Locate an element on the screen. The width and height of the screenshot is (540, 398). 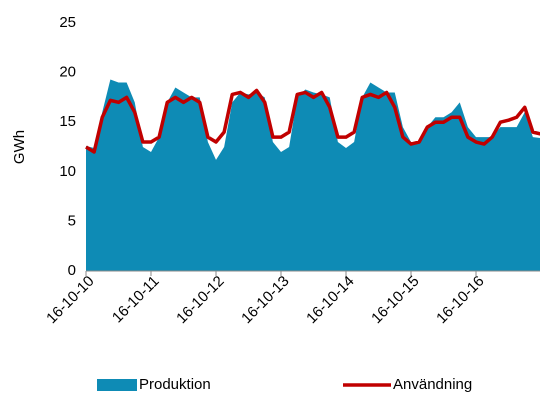
x-tick-label: 16-10-13 is located at coordinates (265, 300).